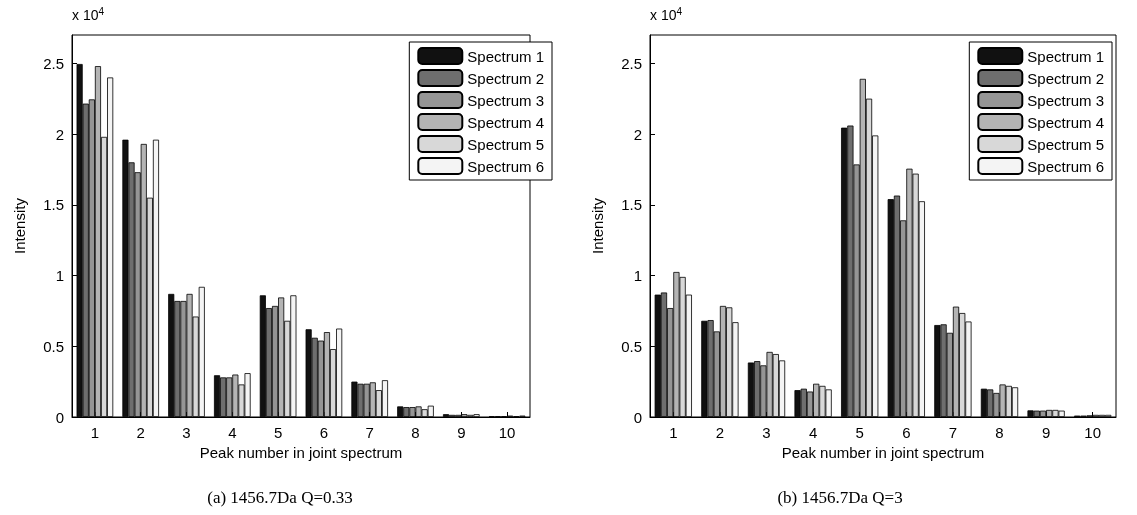  I want to click on text: (b) 1456.7Da Q=3, so click(840, 497).